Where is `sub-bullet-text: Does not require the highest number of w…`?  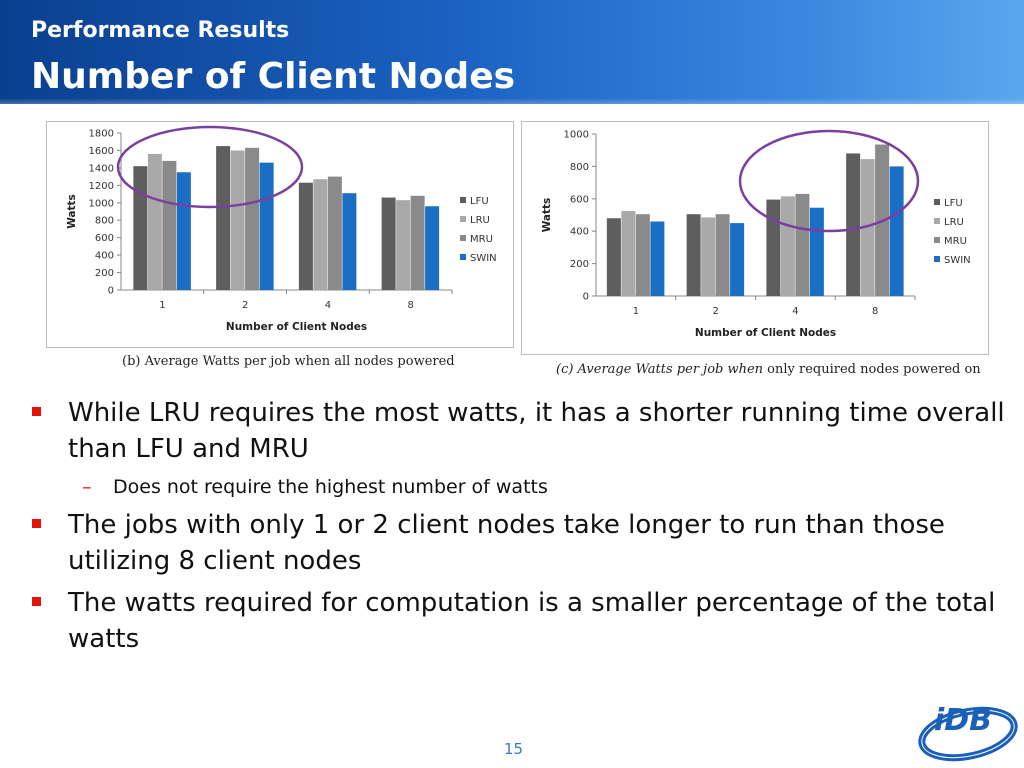
sub-bullet-text: Does not require the highest number of w… is located at coordinates (330, 487).